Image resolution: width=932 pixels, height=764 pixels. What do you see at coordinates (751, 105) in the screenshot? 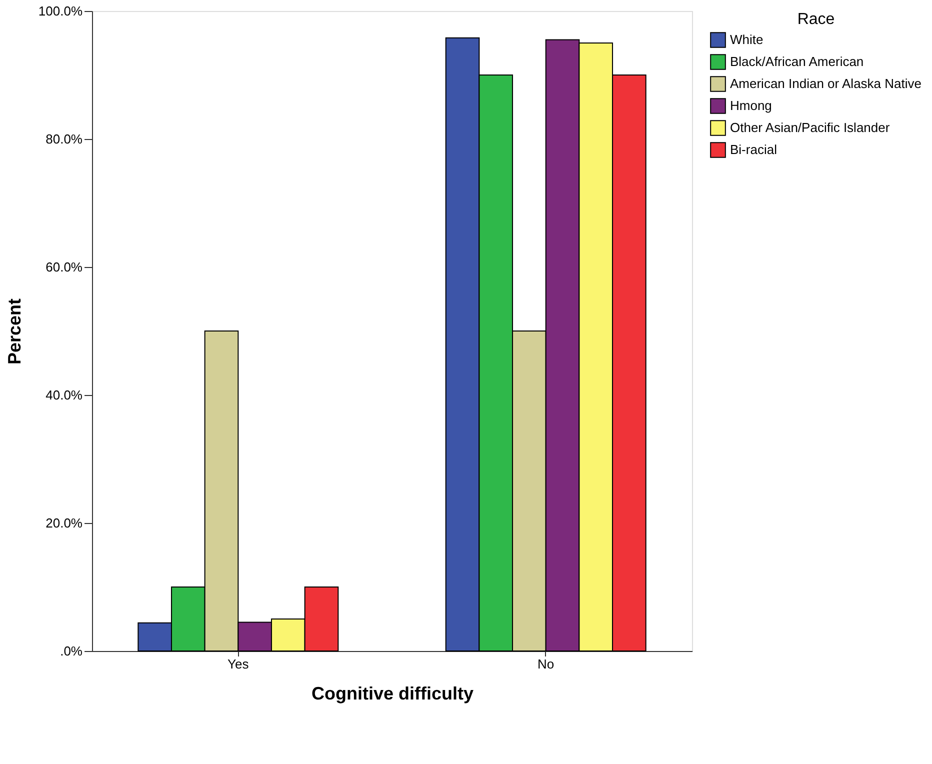
I see `legend-label: Hmong` at bounding box center [751, 105].